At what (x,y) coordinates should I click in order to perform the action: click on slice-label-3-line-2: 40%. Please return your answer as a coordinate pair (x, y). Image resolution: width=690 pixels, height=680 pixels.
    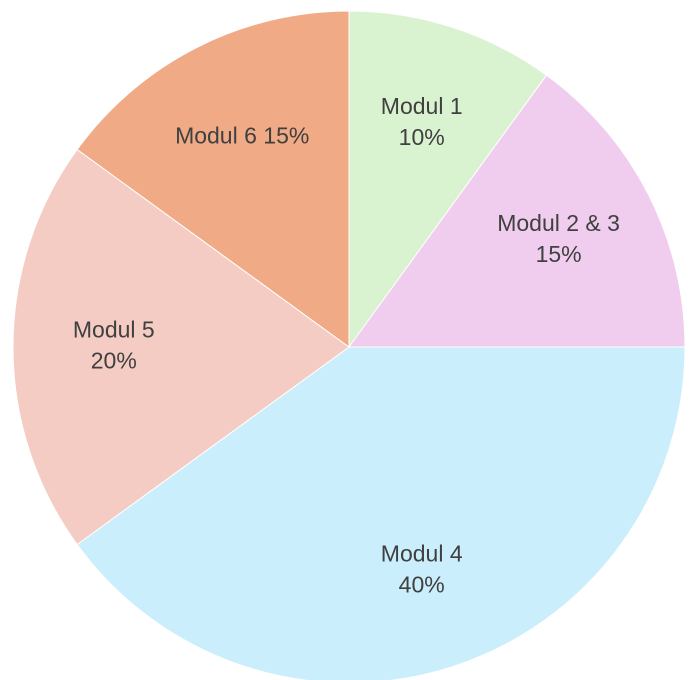
    Looking at the image, I should click on (422, 584).